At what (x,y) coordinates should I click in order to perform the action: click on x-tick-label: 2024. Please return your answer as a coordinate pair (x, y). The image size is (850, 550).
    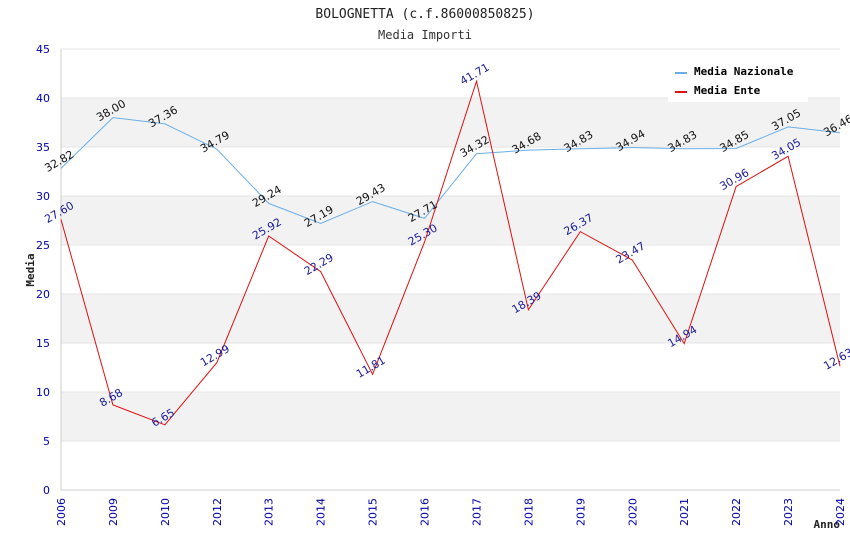
    Looking at the image, I should click on (840, 512).